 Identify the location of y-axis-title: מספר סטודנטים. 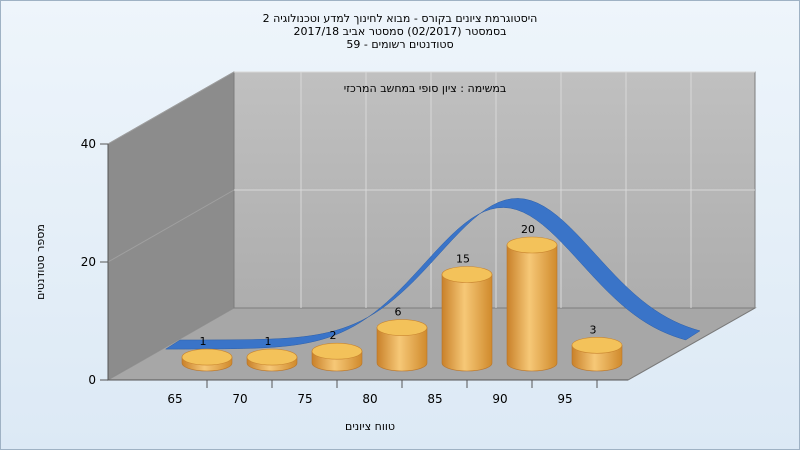
(40, 262).